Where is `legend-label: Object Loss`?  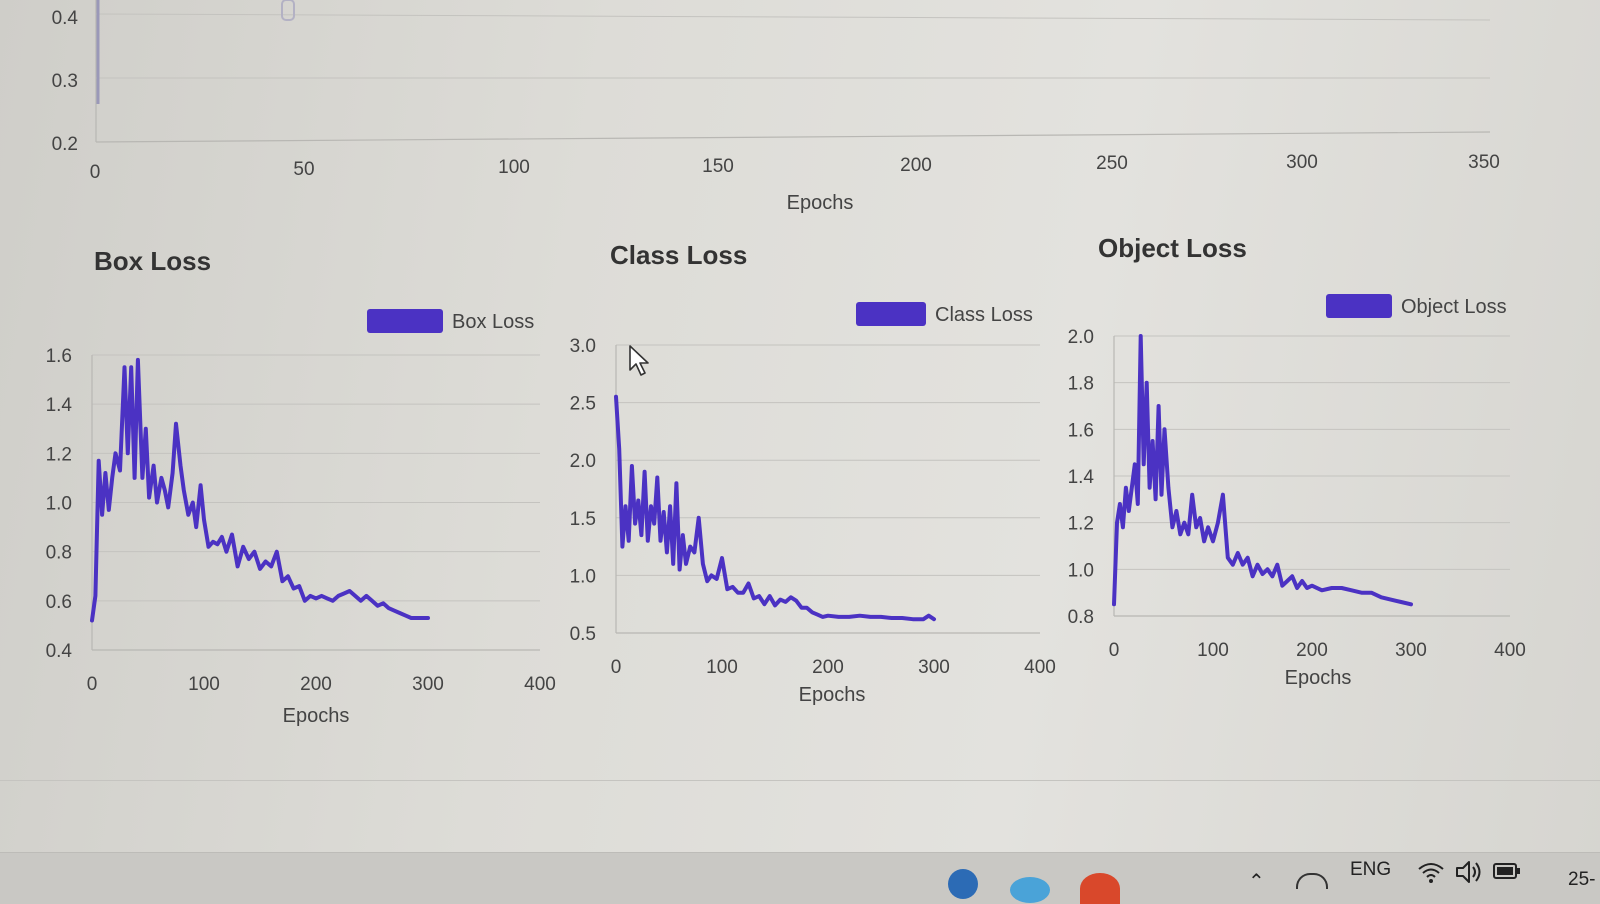 legend-label: Object Loss is located at coordinates (1454, 307).